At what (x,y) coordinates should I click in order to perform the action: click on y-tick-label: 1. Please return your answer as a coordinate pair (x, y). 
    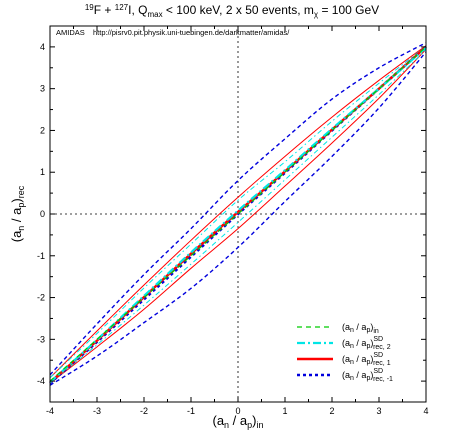
    Looking at the image, I should click on (42, 172).